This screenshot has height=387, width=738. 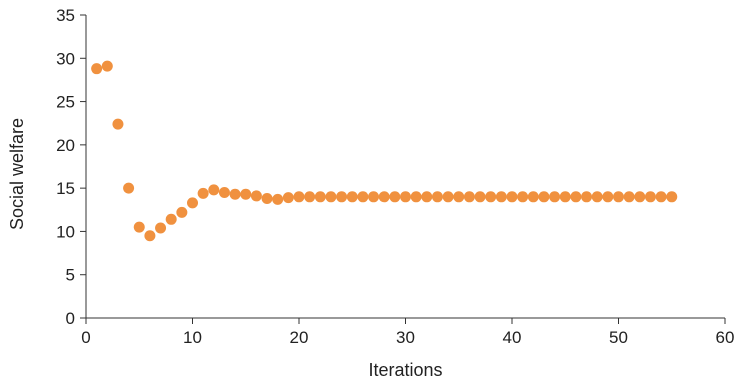 What do you see at coordinates (17, 174) in the screenshot?
I see `y-axis-title: Social welfare` at bounding box center [17, 174].